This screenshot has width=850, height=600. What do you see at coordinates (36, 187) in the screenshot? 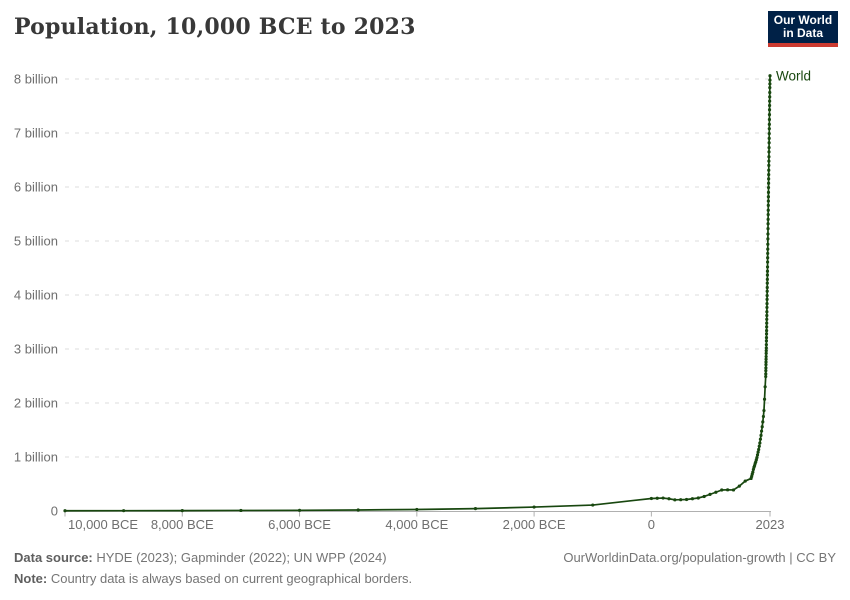
I see `y-tick-label: 6 billion` at bounding box center [36, 187].